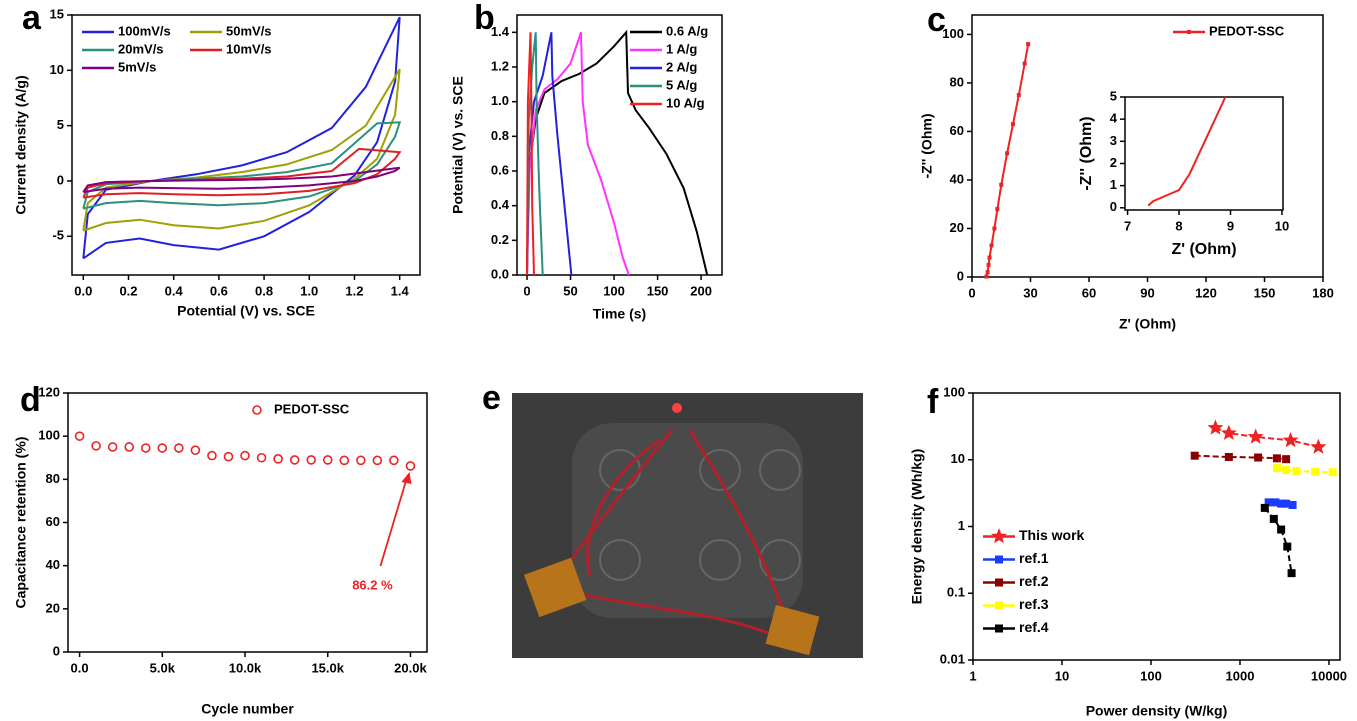 The height and width of the screenshot is (721, 1357). Describe the element at coordinates (1127, 225) in the screenshot. I see `x-tick-label: 7` at that location.